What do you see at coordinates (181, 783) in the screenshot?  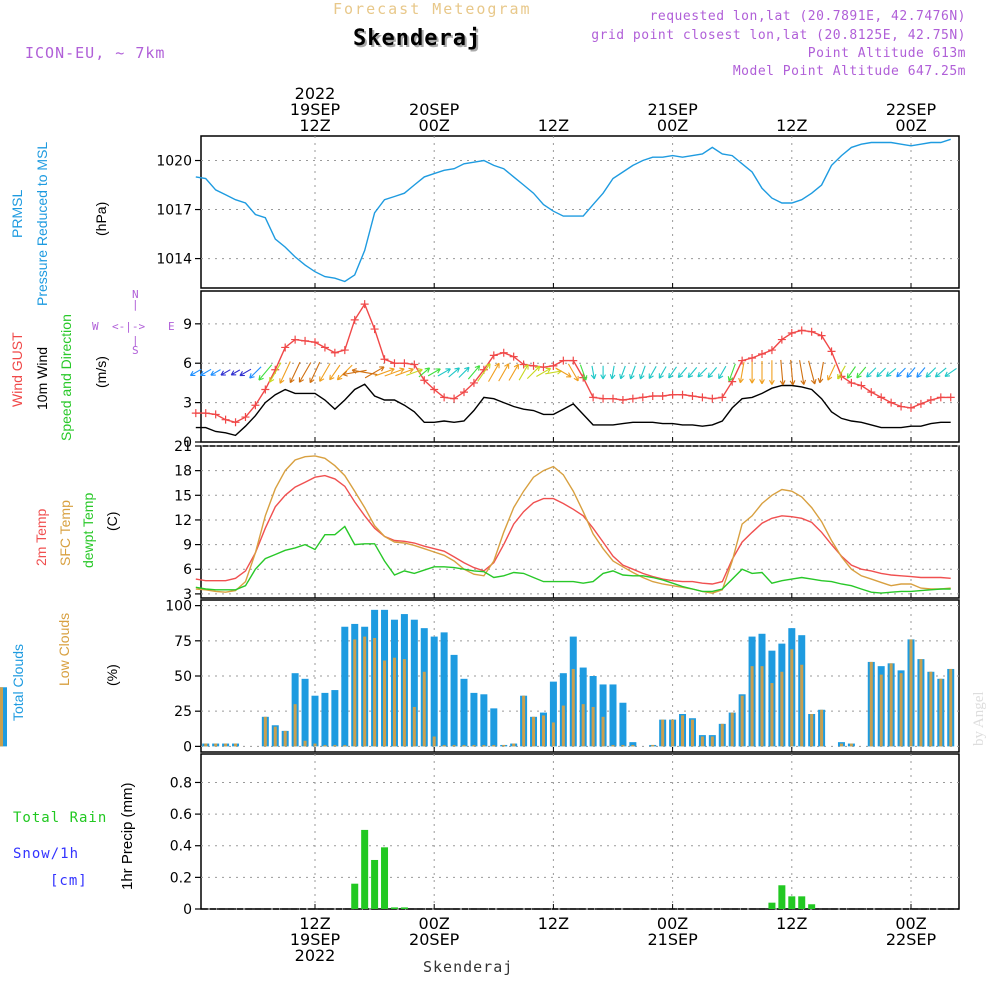 I see `y-tick-label: 0.8` at bounding box center [181, 783].